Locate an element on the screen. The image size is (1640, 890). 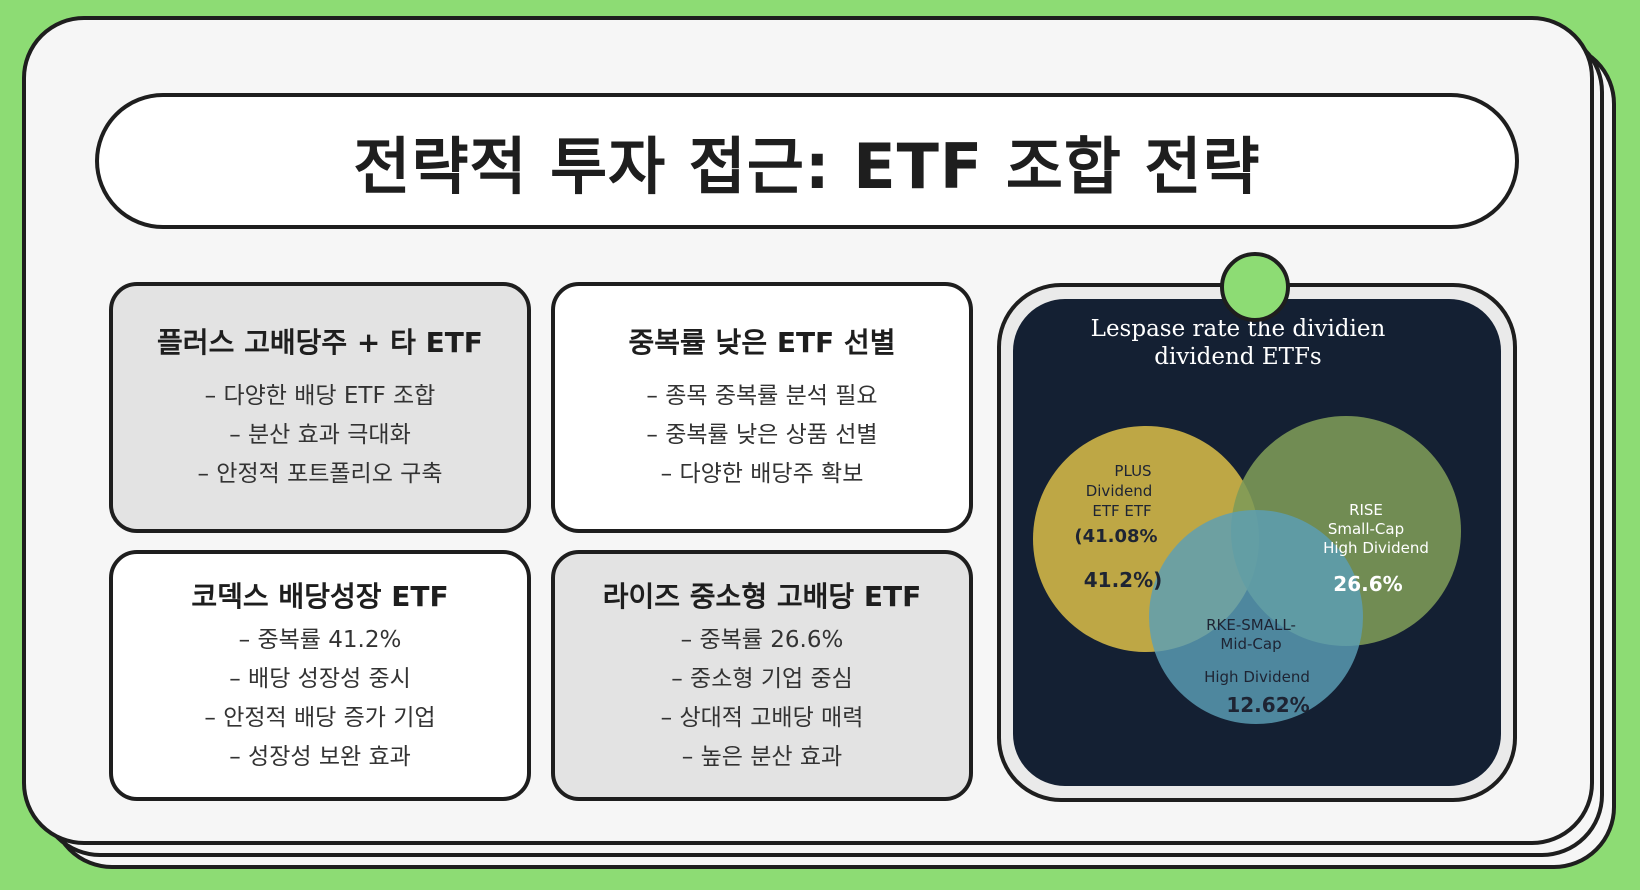
page-title: 전략적 투자 접근: ETF 조합 전략 is located at coordinates (807, 166).